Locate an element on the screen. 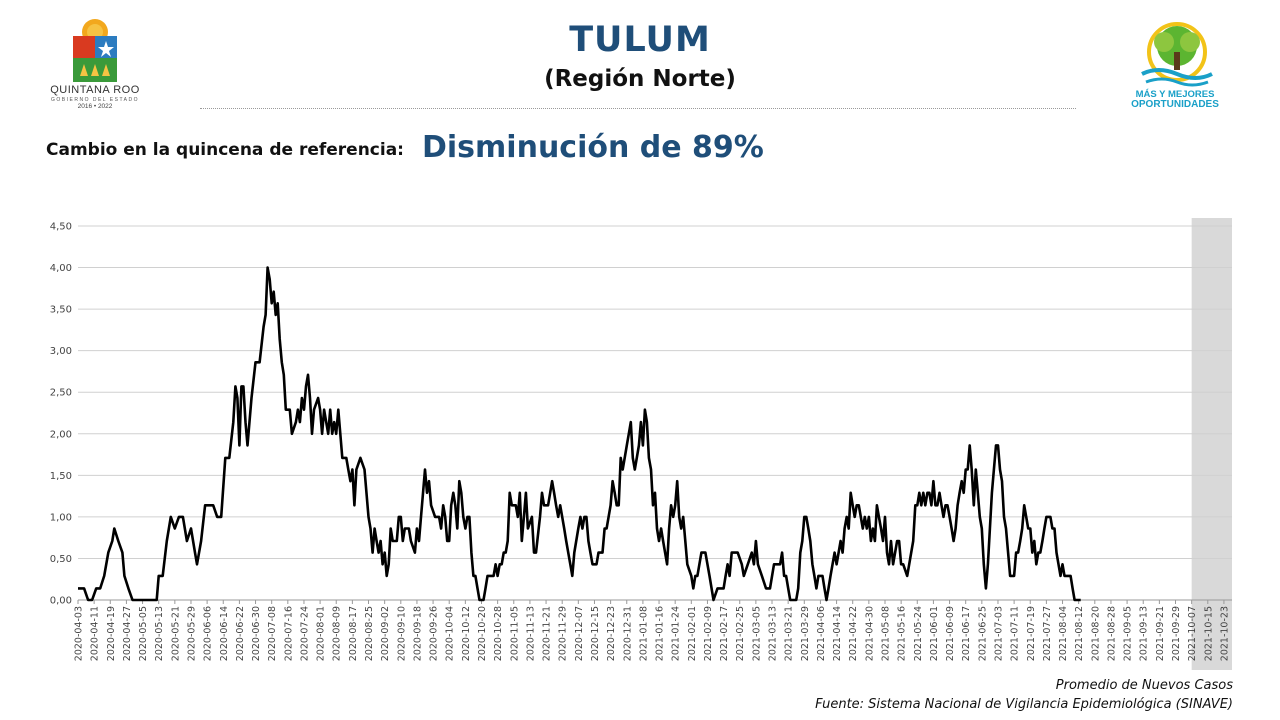  x-tick-label: 2021-07-19 is located at coordinates (1031, 633).